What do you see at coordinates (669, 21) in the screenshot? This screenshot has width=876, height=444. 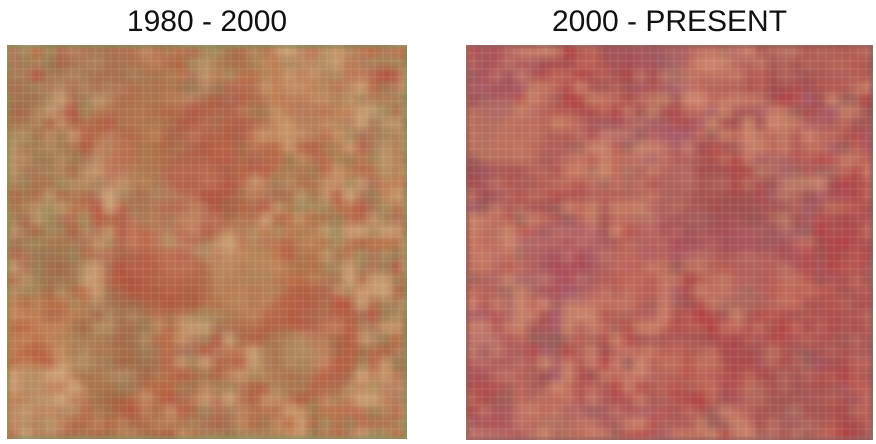 I see `panel-title-2000-present: 2000 - PRESENT` at bounding box center [669, 21].